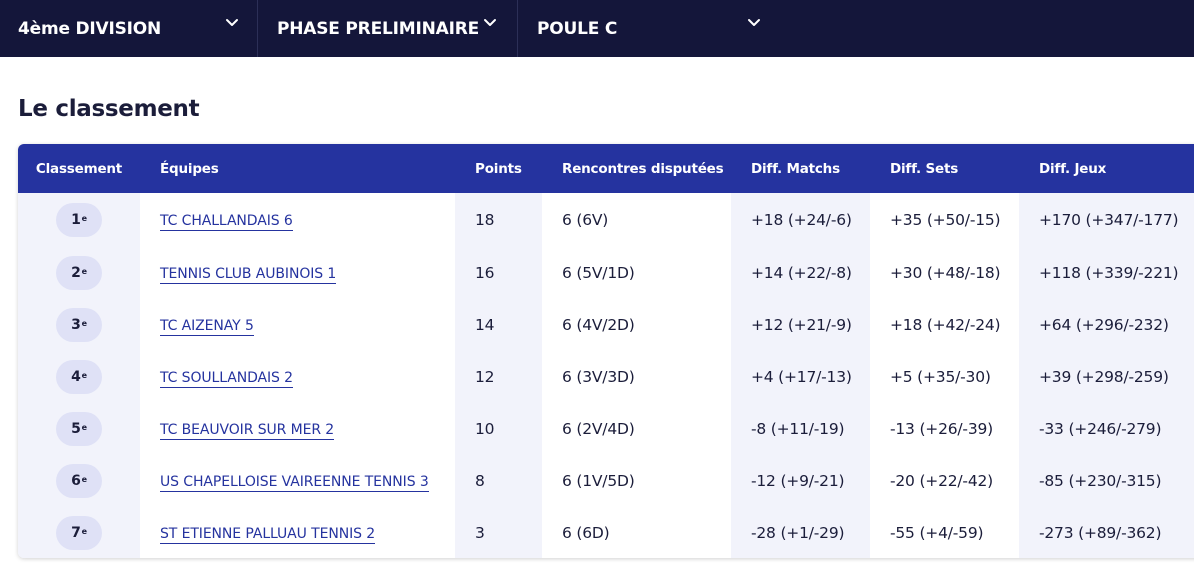 The width and height of the screenshot is (1194, 563). I want to click on diff-matchs-cell: +12 (+21/-9), so click(800, 325).